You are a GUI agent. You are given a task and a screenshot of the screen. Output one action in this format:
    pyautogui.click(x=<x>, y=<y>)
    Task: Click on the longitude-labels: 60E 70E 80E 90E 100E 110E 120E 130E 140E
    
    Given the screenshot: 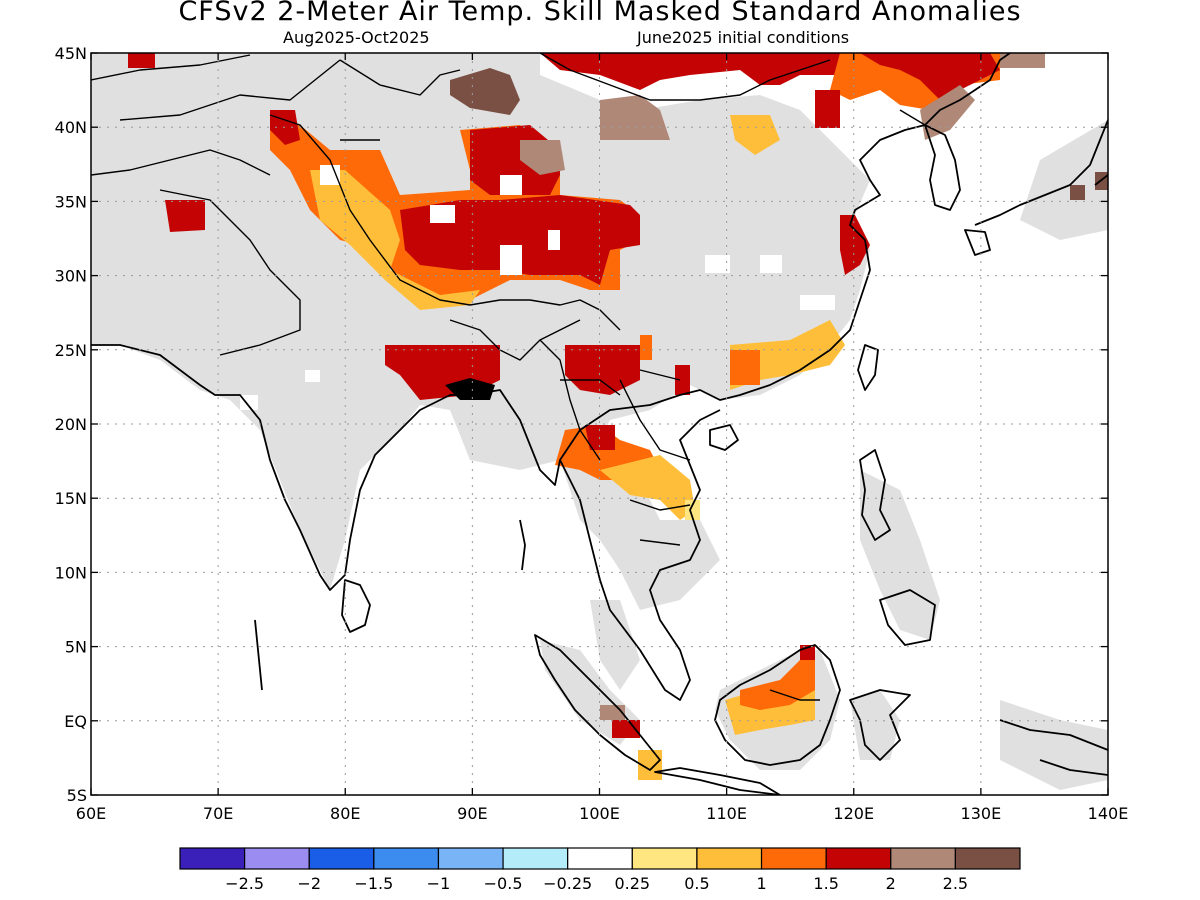 What is the action you would take?
    pyautogui.click(x=602, y=813)
    